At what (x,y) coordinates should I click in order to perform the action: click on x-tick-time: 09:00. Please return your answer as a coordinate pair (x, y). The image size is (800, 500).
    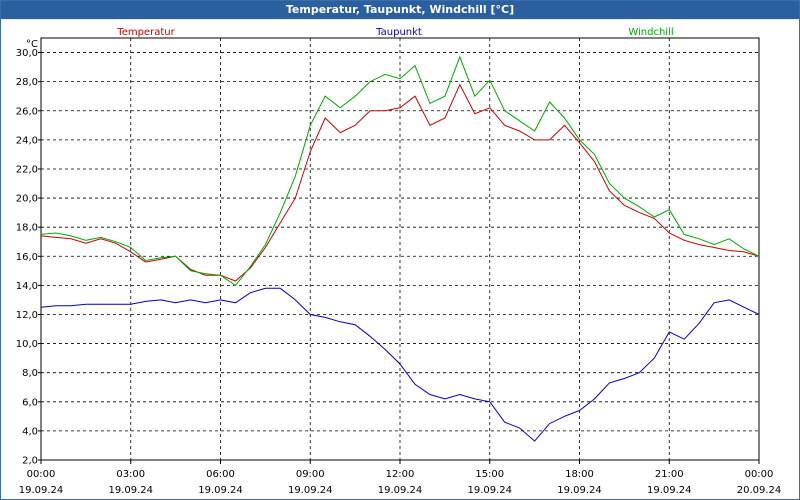
    Looking at the image, I should click on (310, 474).